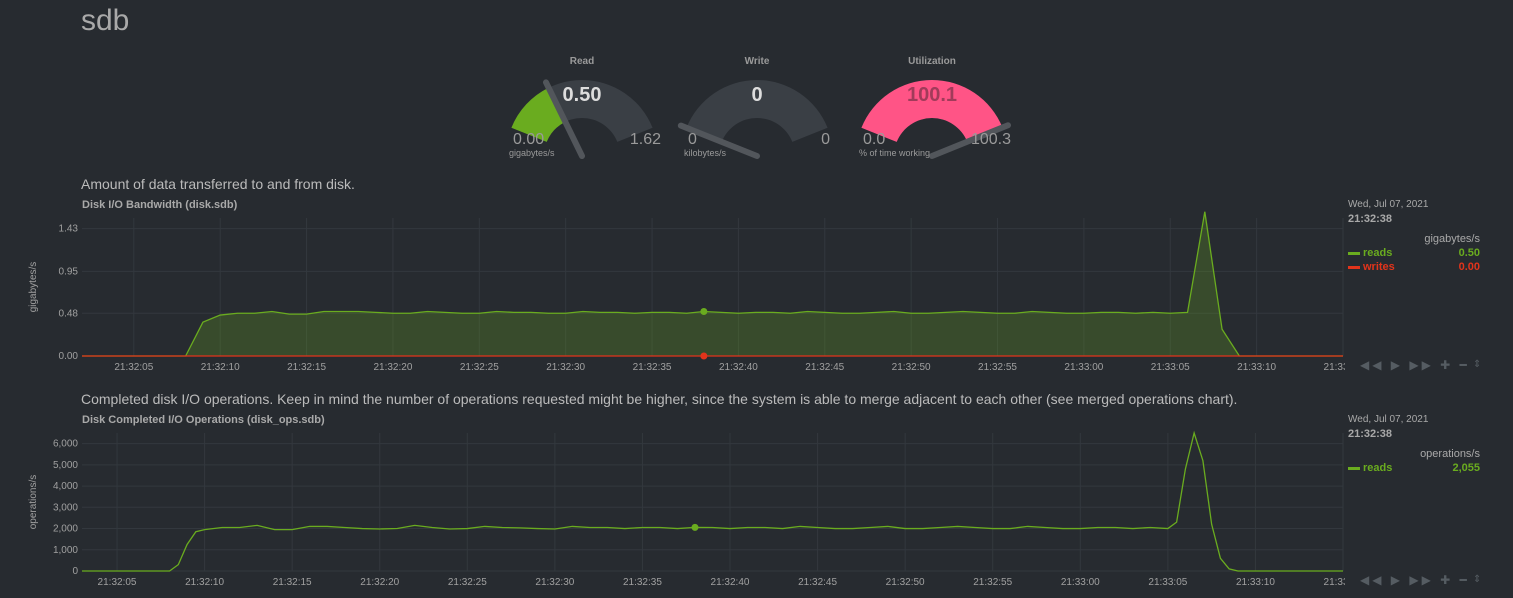 The image size is (1513, 598). I want to click on ops-toolbar: ◀◀ ▶ ▶▶ ✚ ━, so click(1415, 580).